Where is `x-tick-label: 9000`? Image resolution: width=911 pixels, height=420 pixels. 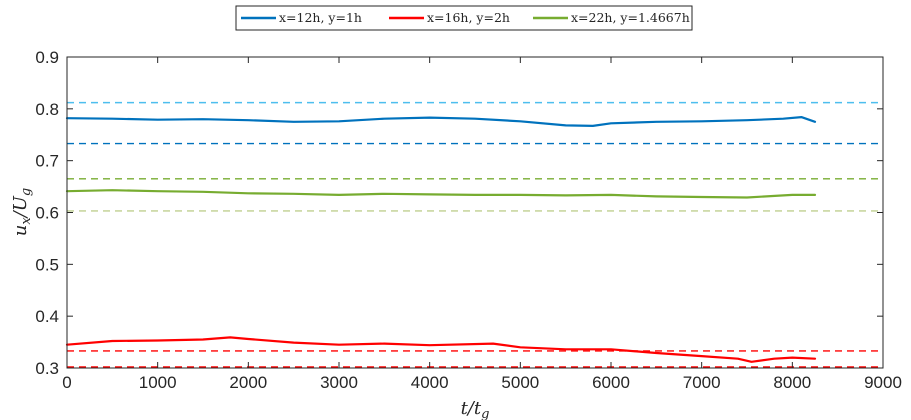 x-tick-label: 9000 is located at coordinates (883, 382).